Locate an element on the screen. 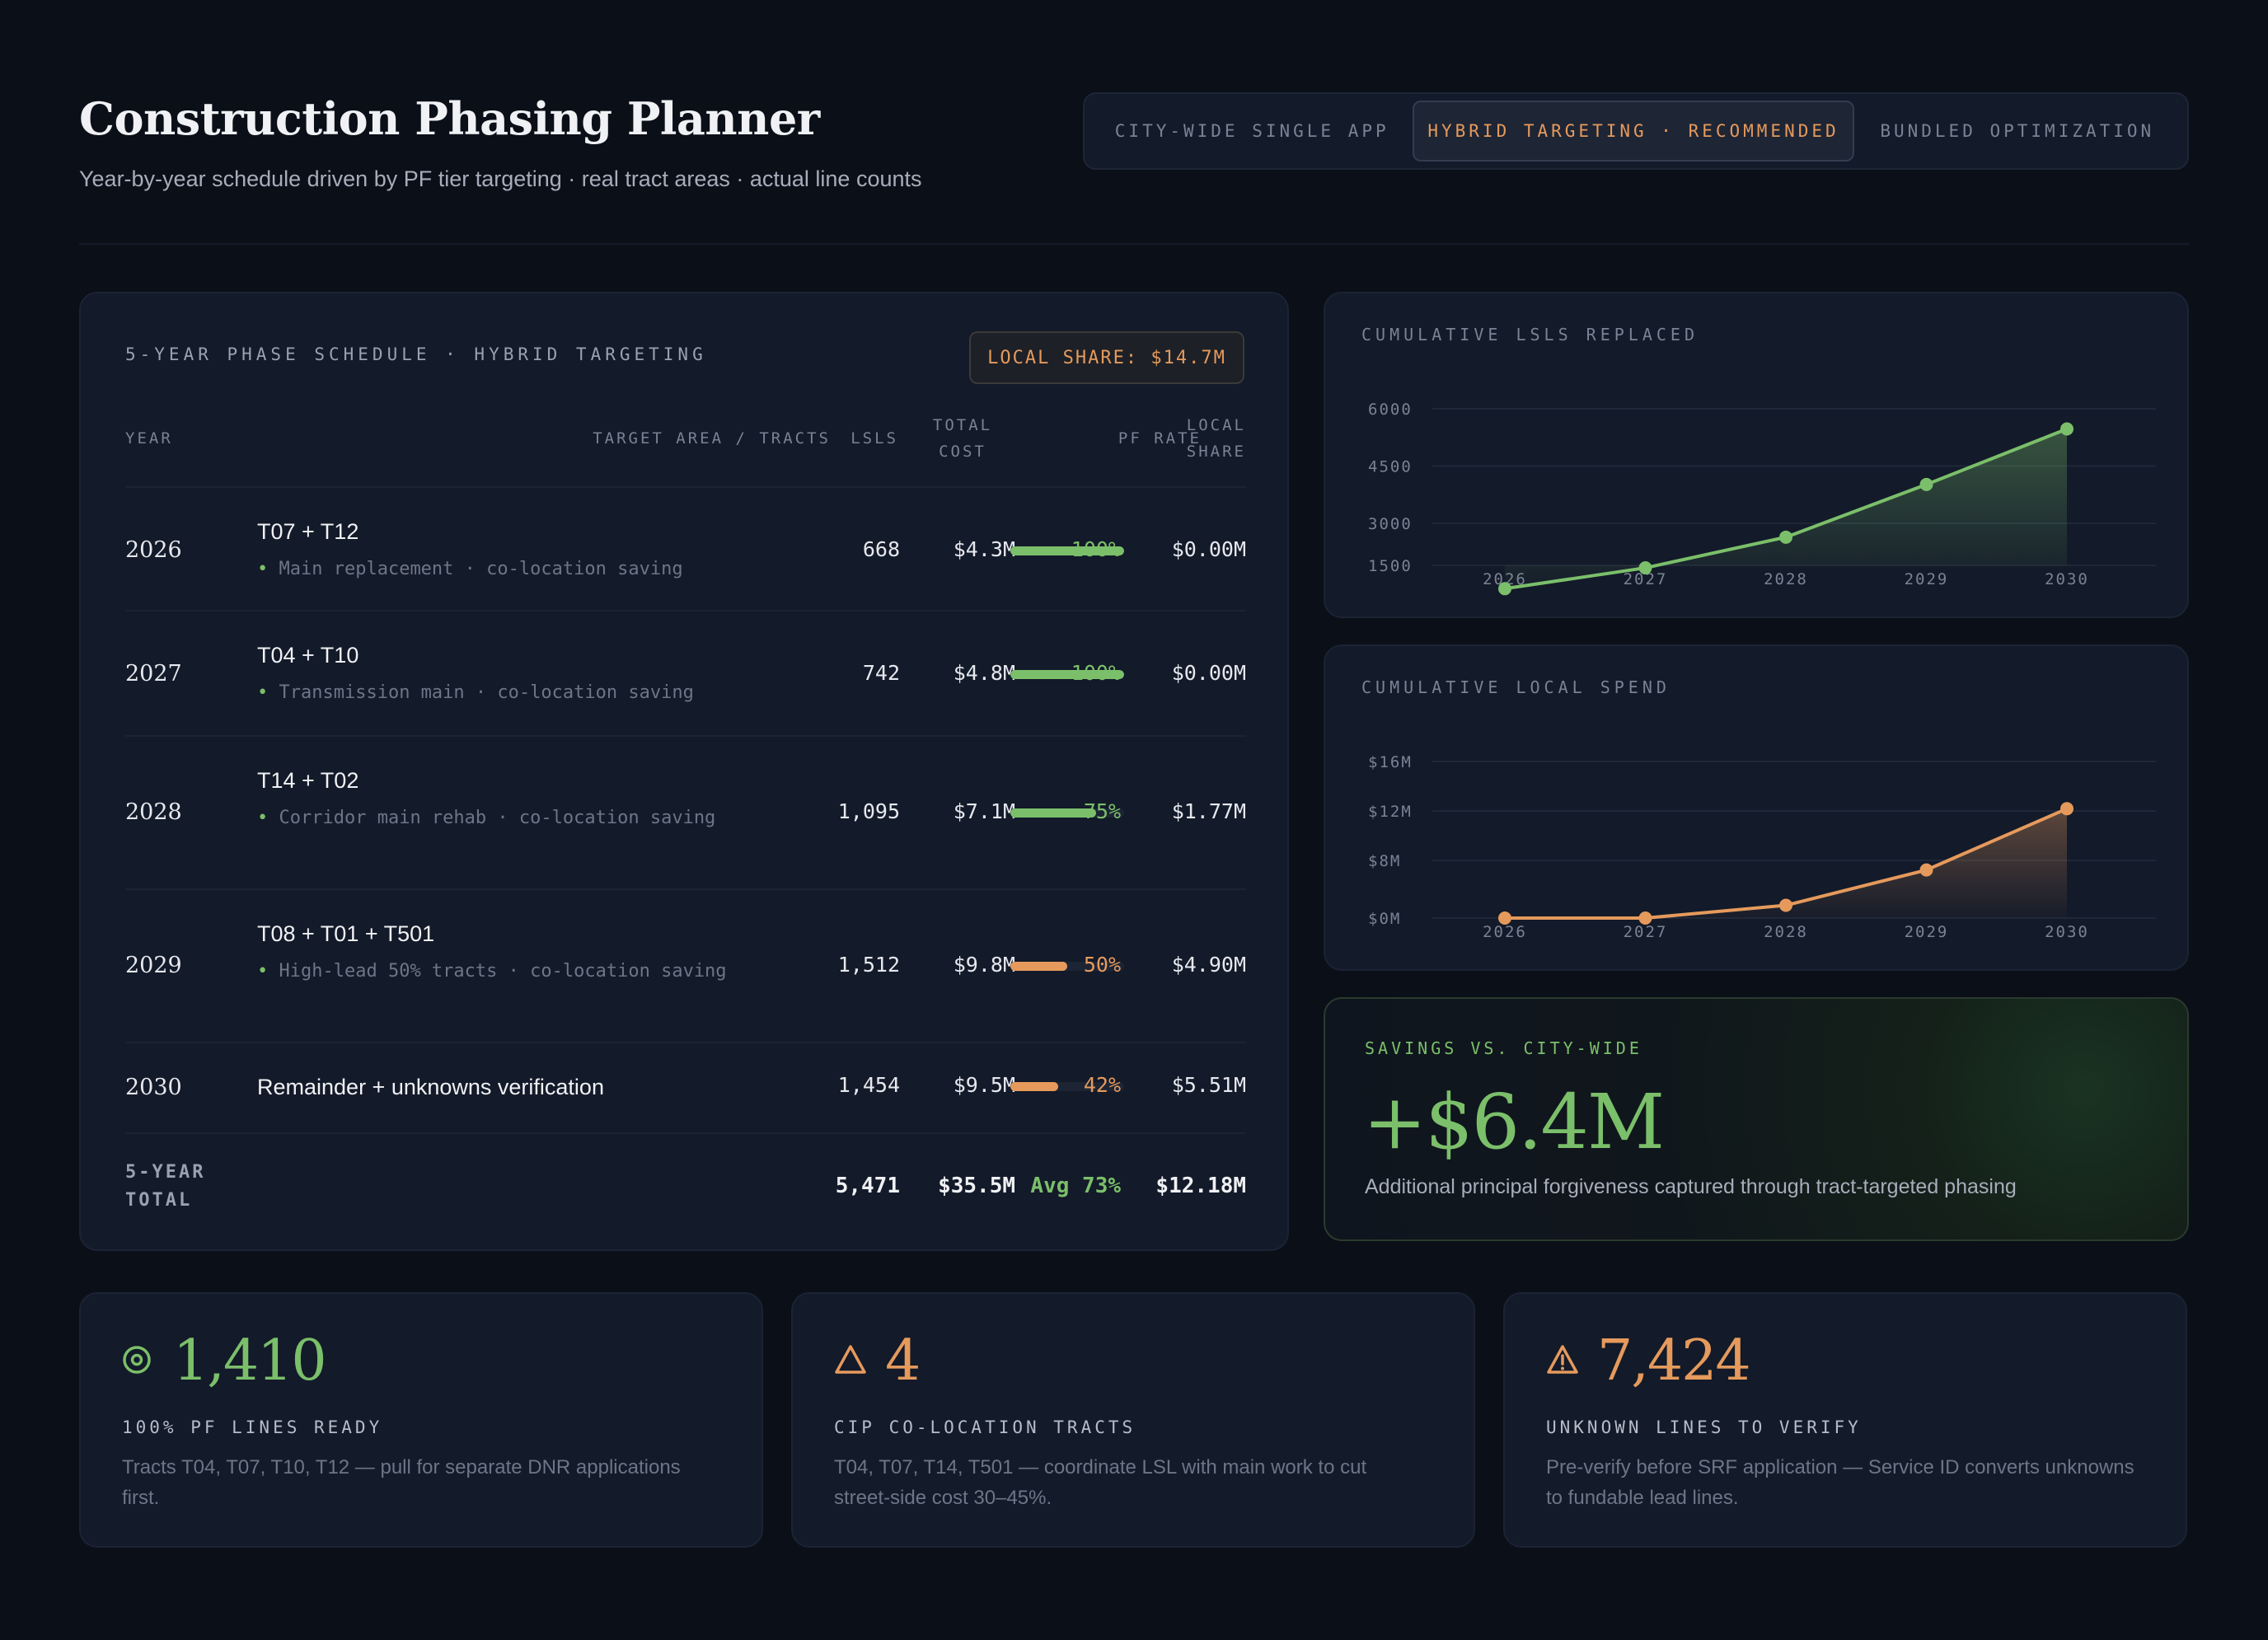 This screenshot has height=1640, width=2268. row-note: • Main replacement · co-location saving is located at coordinates (470, 569).